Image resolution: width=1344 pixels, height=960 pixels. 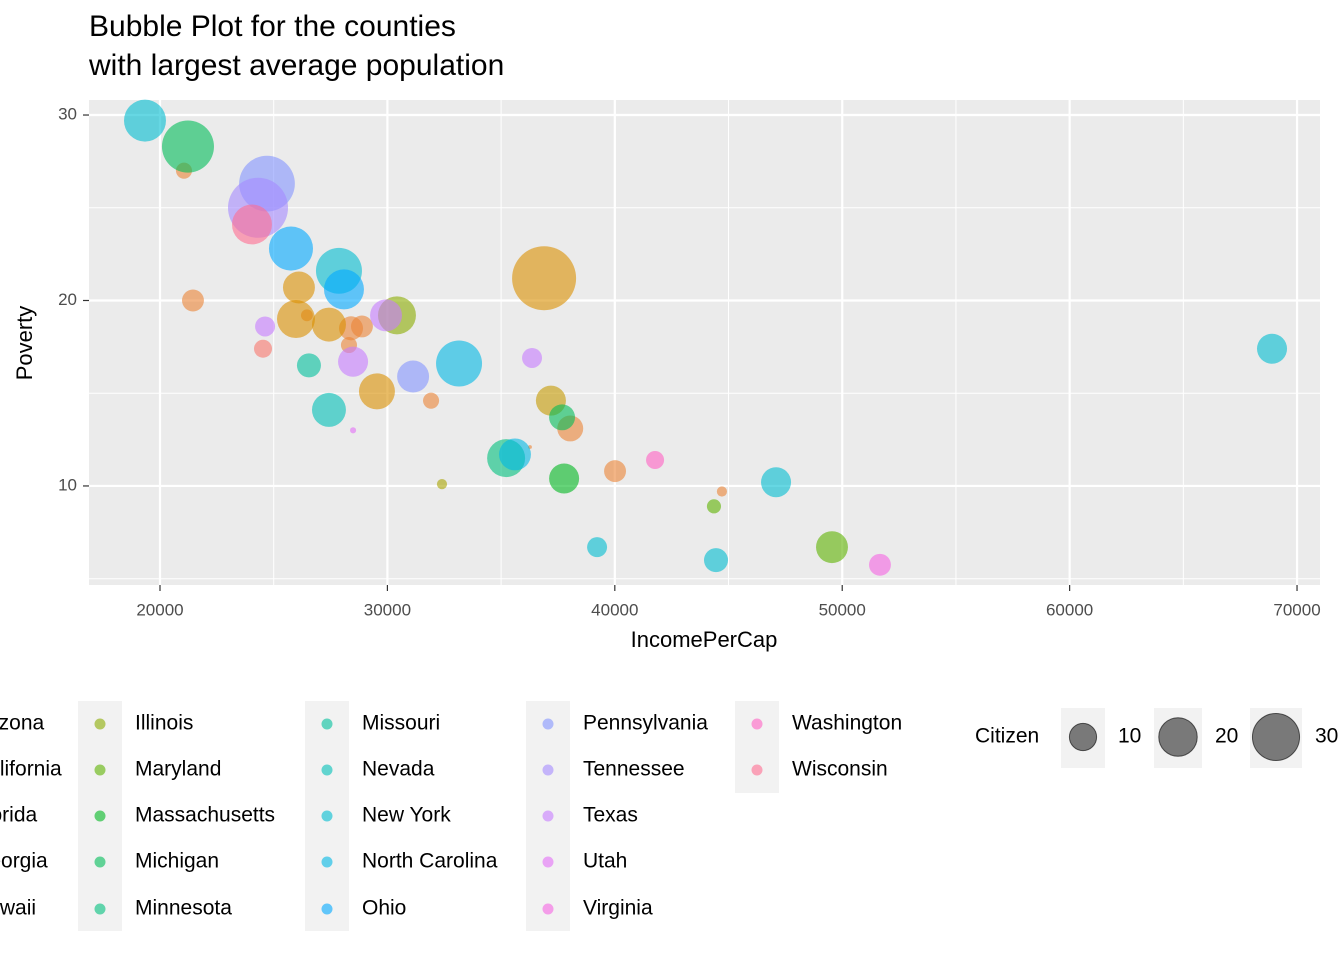 I want to click on legend-label: Missouri, so click(x=401, y=723).